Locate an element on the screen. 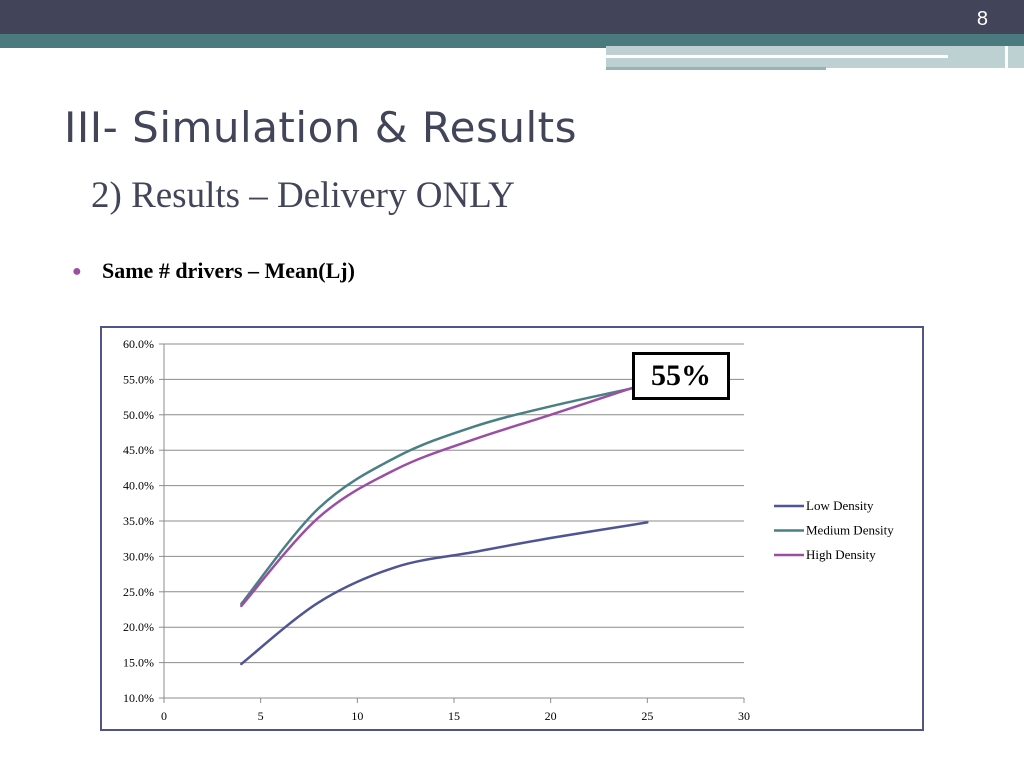  legend-label: Medium Density is located at coordinates (850, 530).